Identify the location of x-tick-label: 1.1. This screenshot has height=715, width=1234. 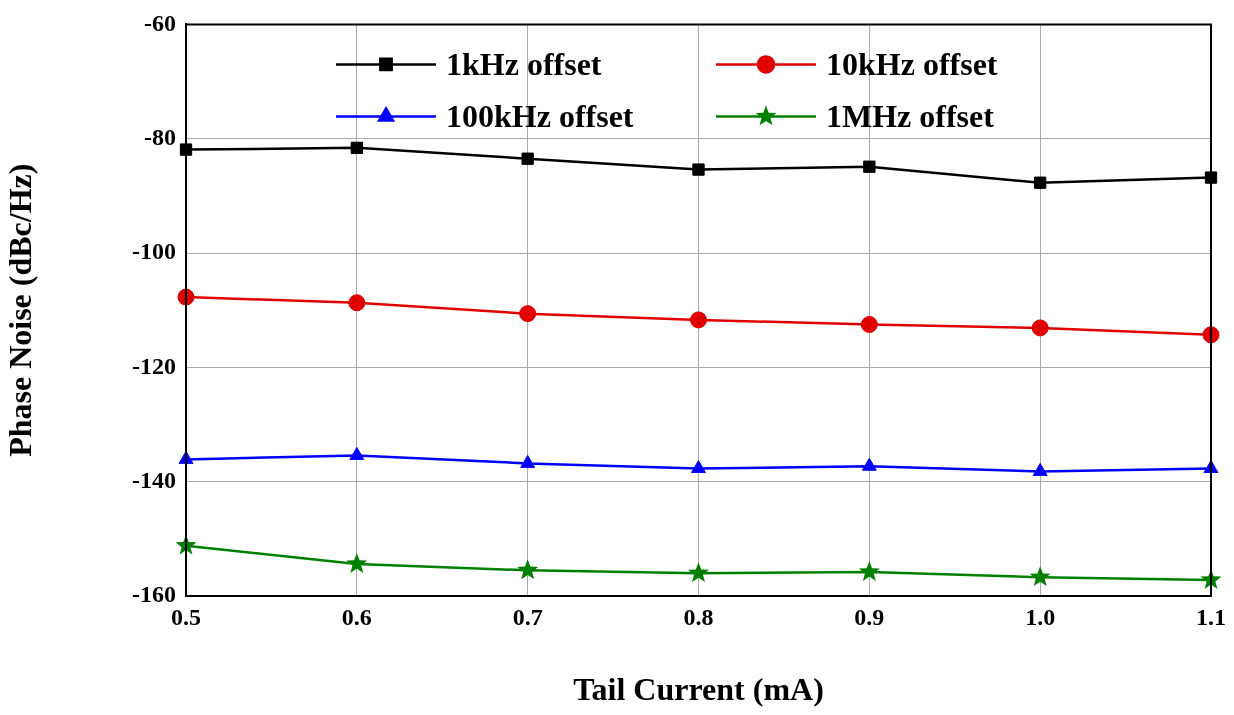
(1211, 616).